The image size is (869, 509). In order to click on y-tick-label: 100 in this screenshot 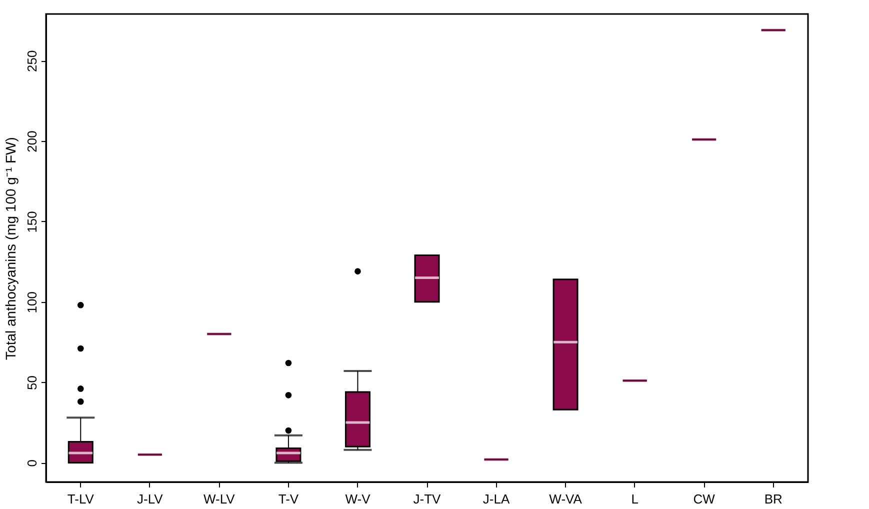, I will do `click(32, 303)`.